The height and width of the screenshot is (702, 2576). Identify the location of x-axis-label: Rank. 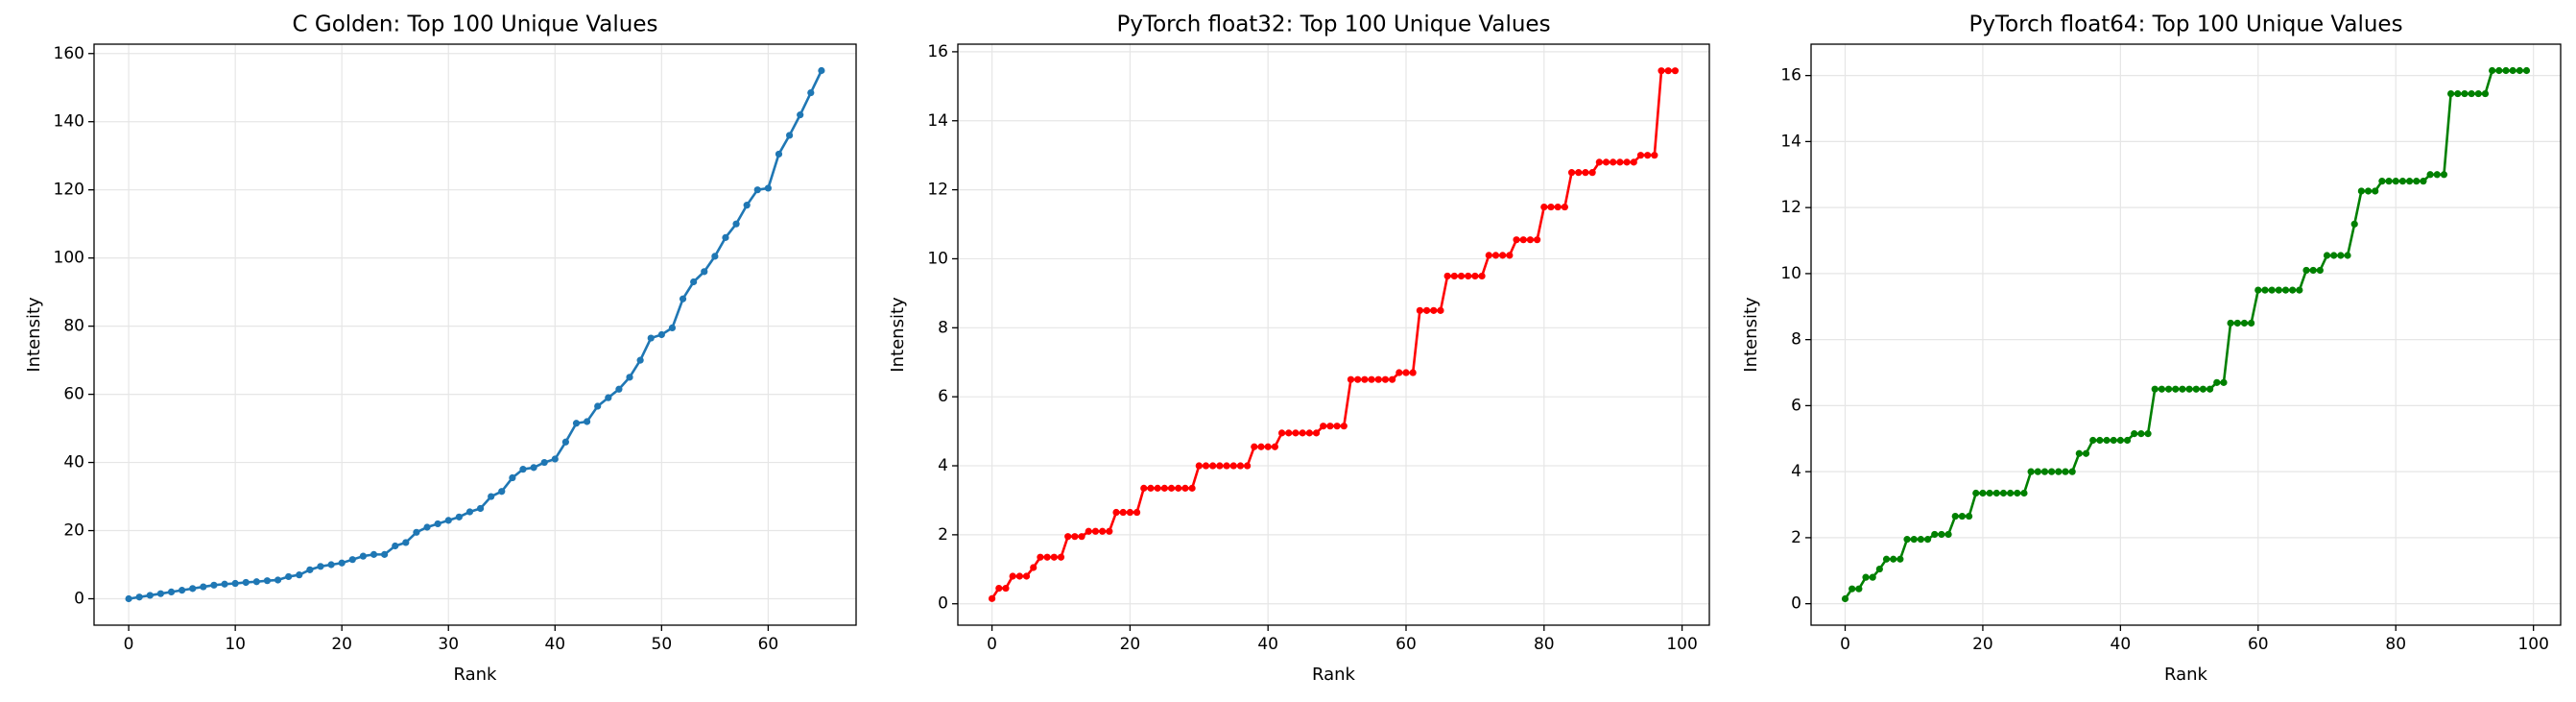
(1334, 675).